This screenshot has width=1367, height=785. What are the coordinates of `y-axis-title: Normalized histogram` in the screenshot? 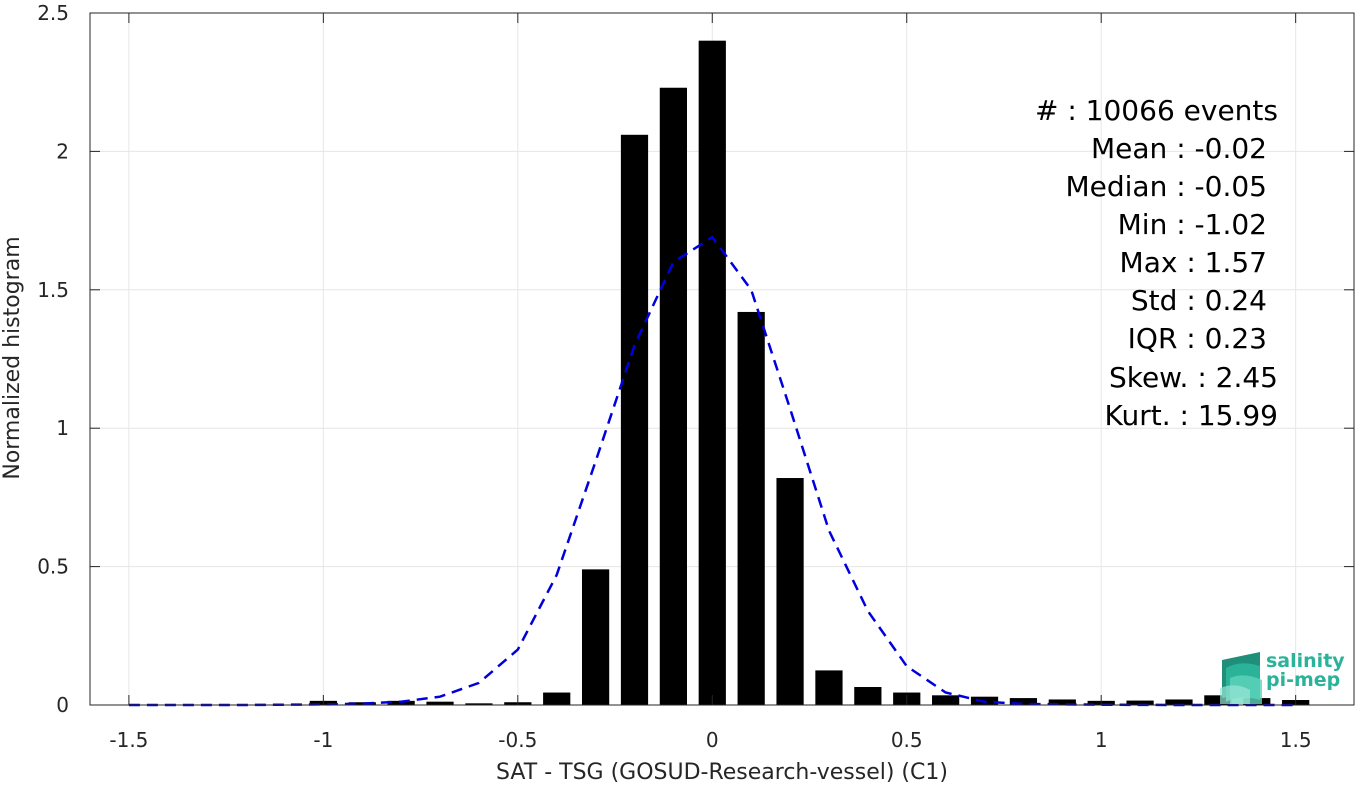 It's located at (12, 357).